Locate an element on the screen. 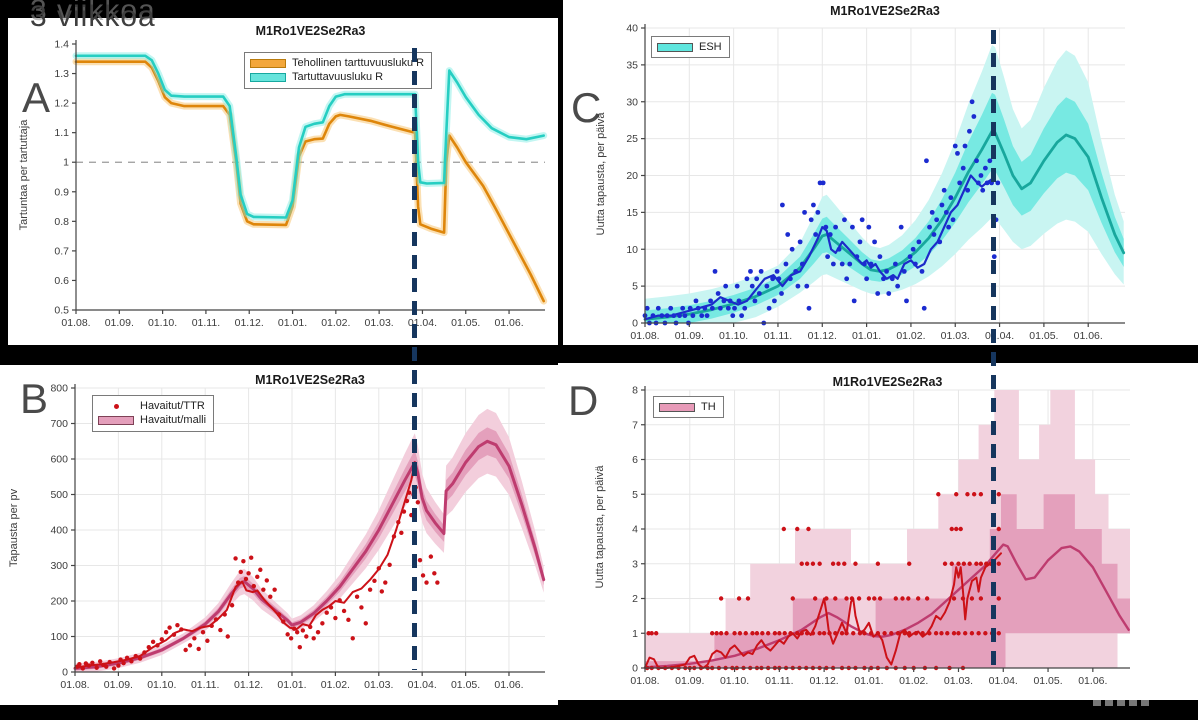 This screenshot has width=1198, height=720. svg-text: 10 is located at coordinates (632, 250).